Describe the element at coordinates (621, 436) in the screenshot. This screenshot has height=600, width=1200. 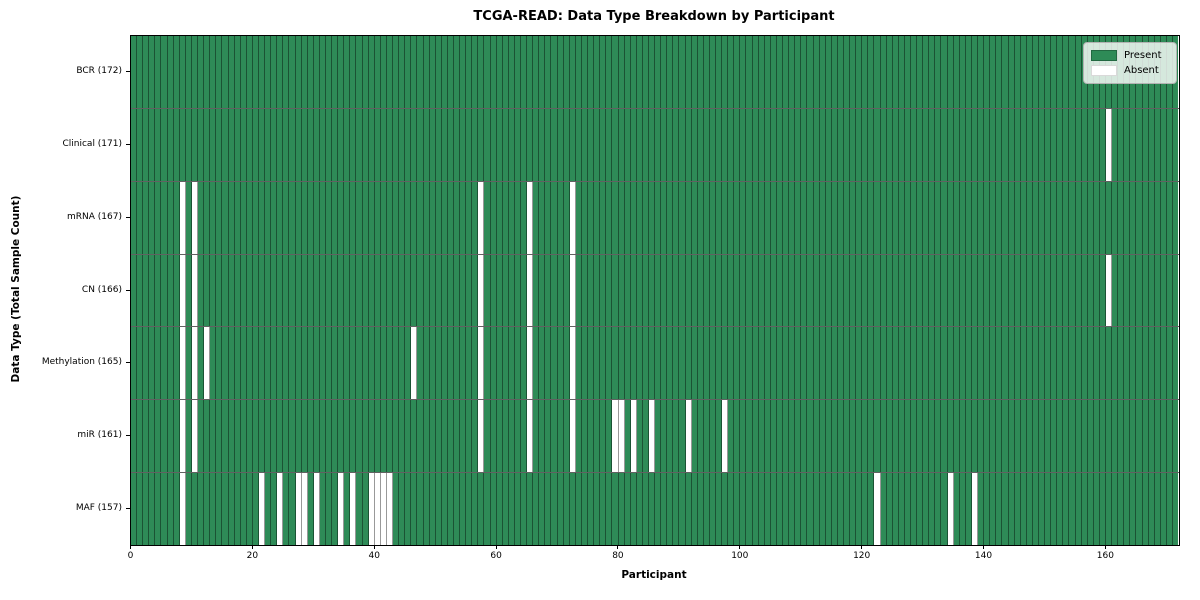
I see `heatmap-cell-absent` at that location.